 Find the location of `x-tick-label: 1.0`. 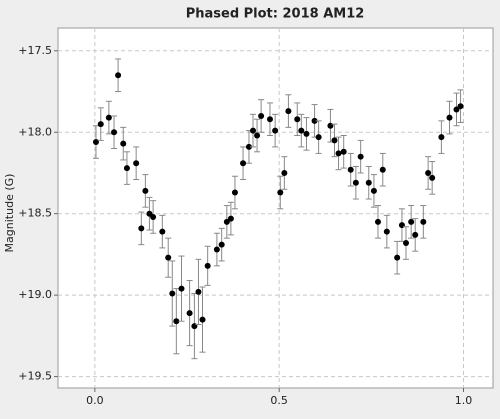

x-tick-label: 1.0 is located at coordinates (464, 400).